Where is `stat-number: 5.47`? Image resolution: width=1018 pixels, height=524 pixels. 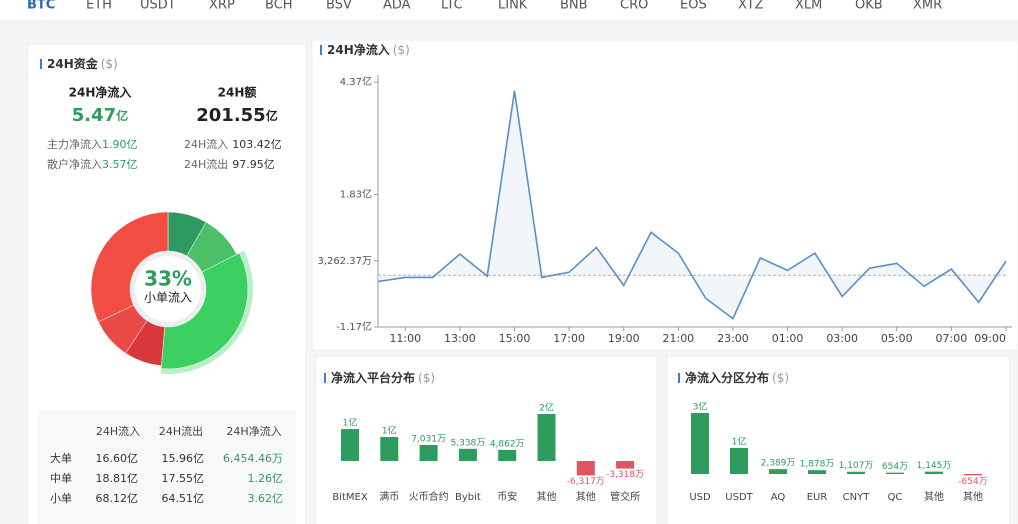 stat-number: 5.47 is located at coordinates (94, 115).